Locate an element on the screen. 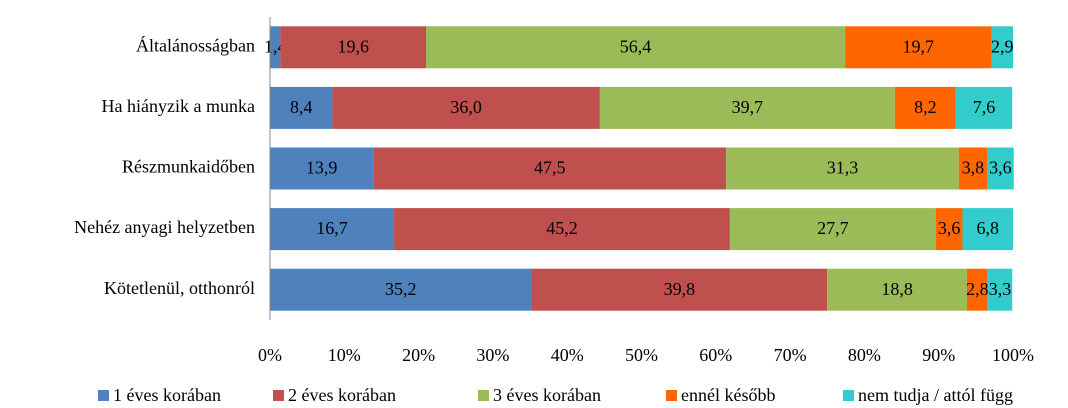  data-label: 3,8 is located at coordinates (973, 168).